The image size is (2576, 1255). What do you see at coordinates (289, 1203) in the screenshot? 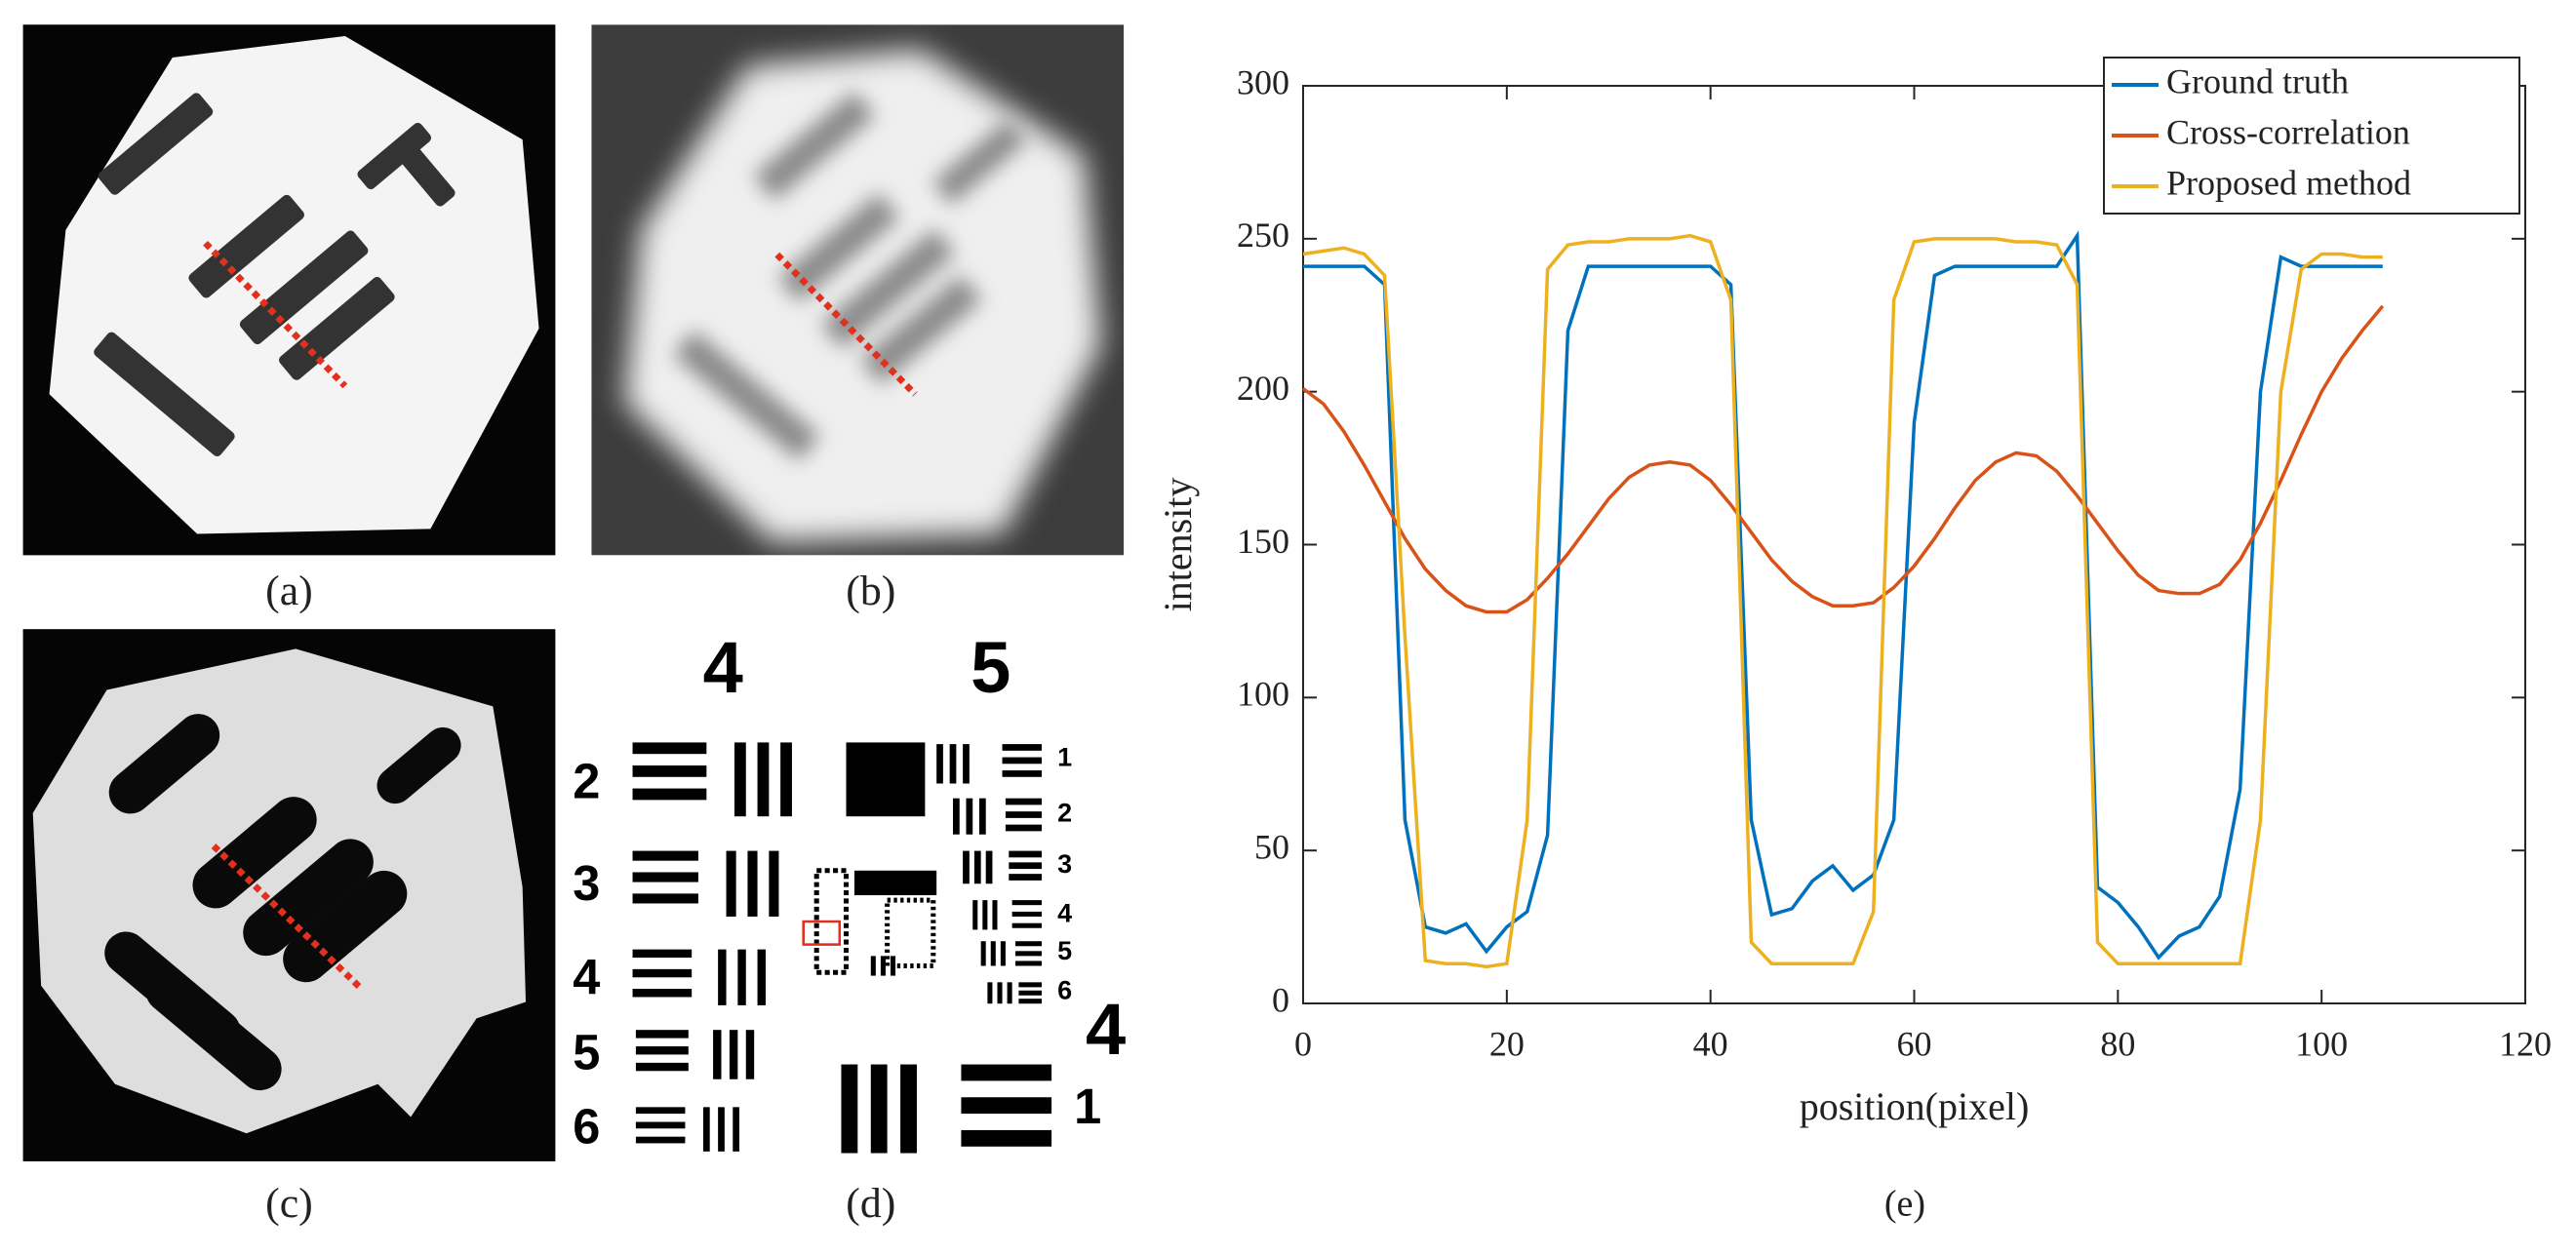
I see `panel-label: (c)` at bounding box center [289, 1203].